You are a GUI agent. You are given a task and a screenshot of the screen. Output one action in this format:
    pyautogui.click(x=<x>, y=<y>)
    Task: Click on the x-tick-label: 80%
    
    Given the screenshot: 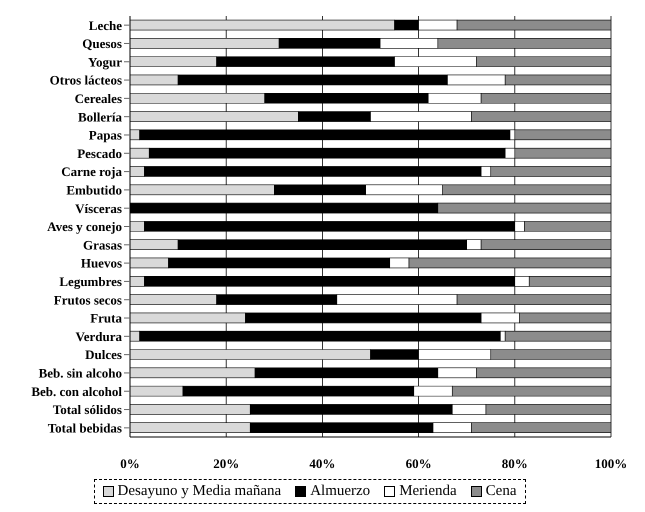 What is the action you would take?
    pyautogui.click(x=515, y=464)
    